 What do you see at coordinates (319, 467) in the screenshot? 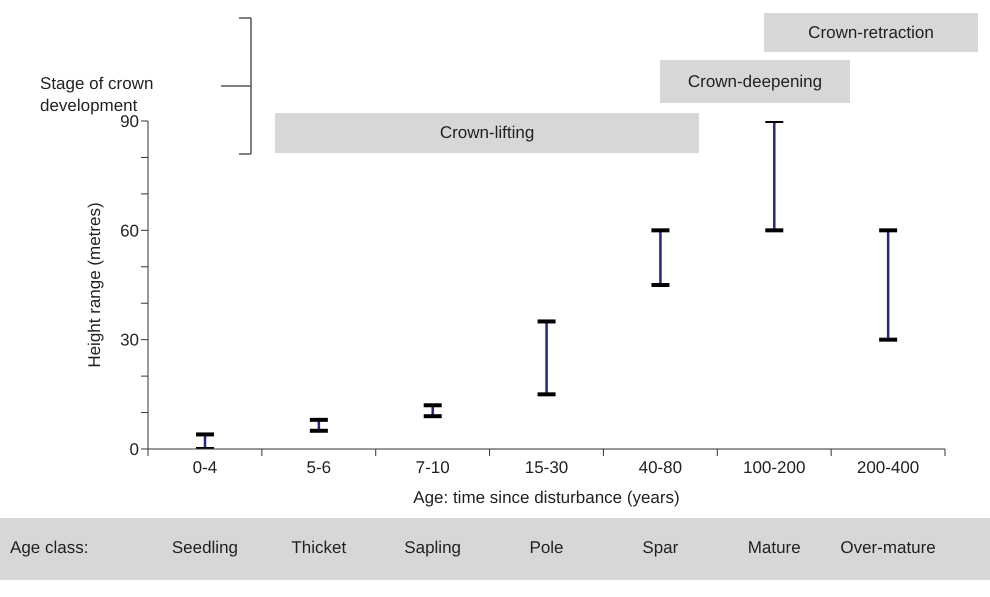
I see `x-tick-label: 5-6` at bounding box center [319, 467].